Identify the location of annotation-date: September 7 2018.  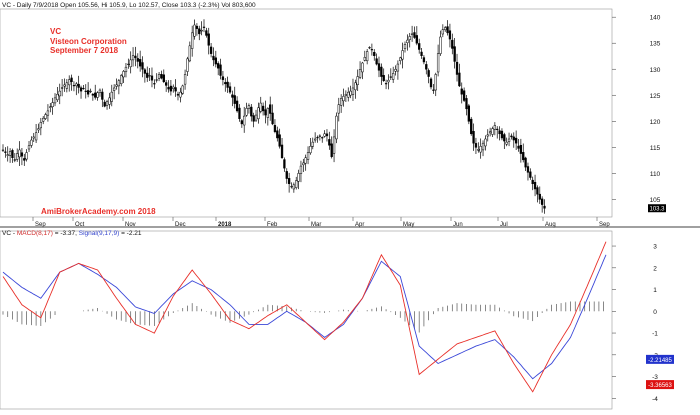
(84, 50).